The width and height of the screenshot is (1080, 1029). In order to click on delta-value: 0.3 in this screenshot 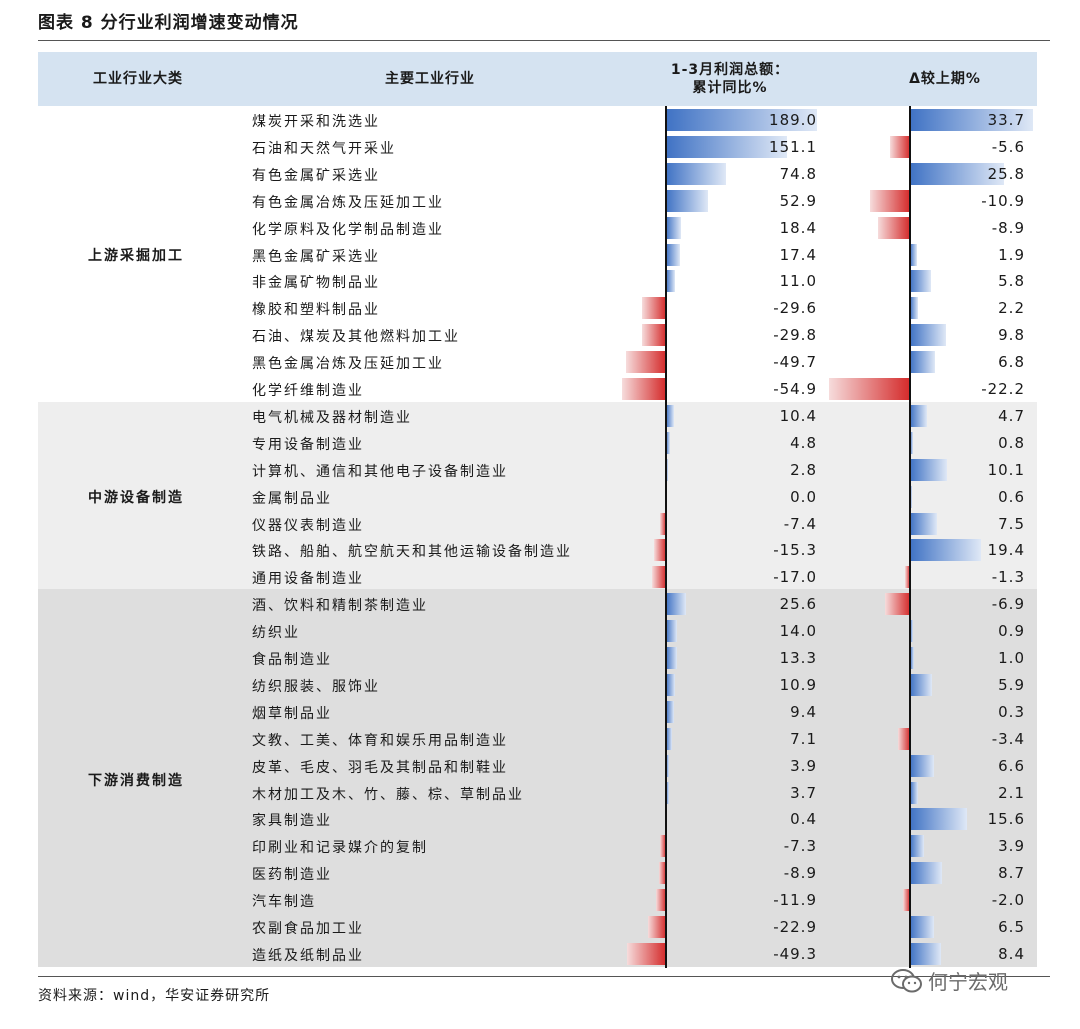, I will do `click(1011, 711)`.